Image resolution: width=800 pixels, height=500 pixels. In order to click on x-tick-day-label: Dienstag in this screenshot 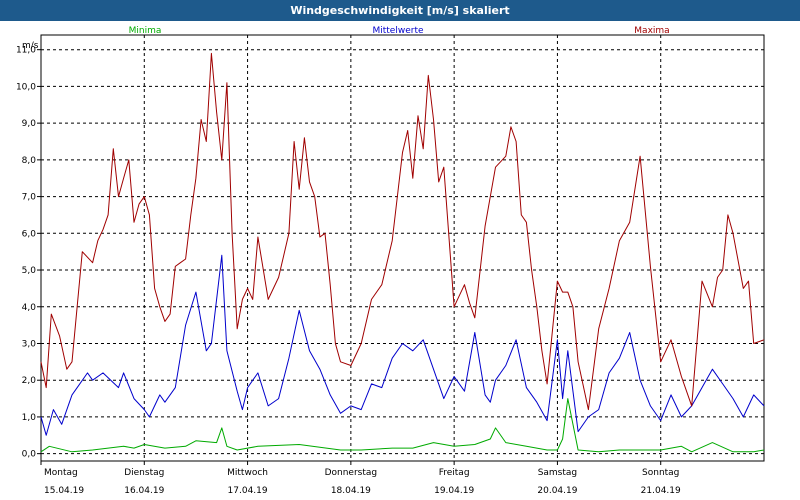, I will do `click(144, 473)`.